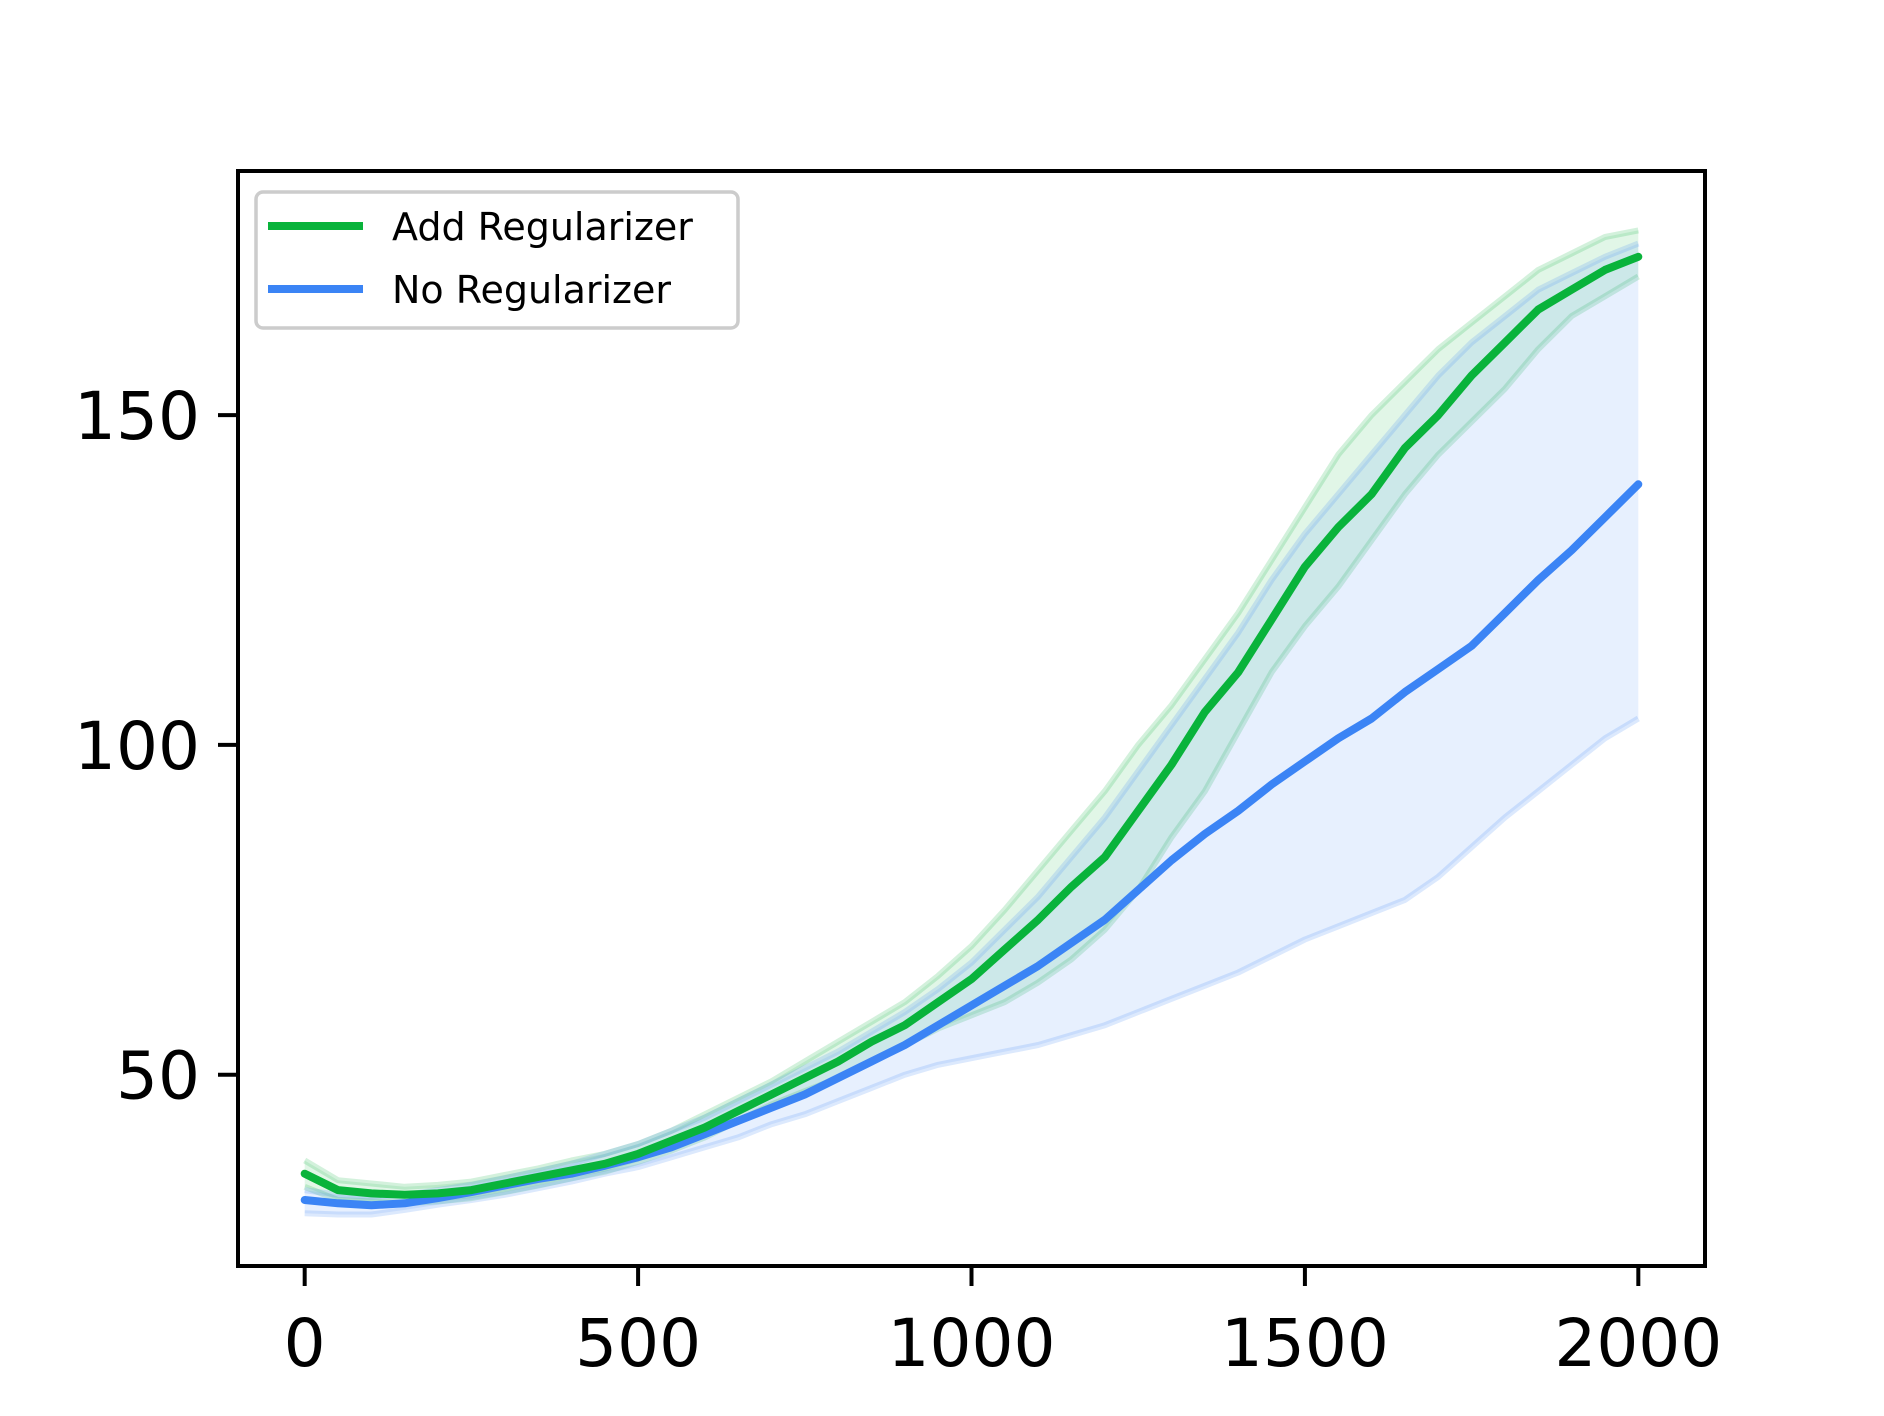 This screenshot has height=1416, width=1884. Describe the element at coordinates (305, 1343) in the screenshot. I see `x-tick-label-0: 0` at that location.